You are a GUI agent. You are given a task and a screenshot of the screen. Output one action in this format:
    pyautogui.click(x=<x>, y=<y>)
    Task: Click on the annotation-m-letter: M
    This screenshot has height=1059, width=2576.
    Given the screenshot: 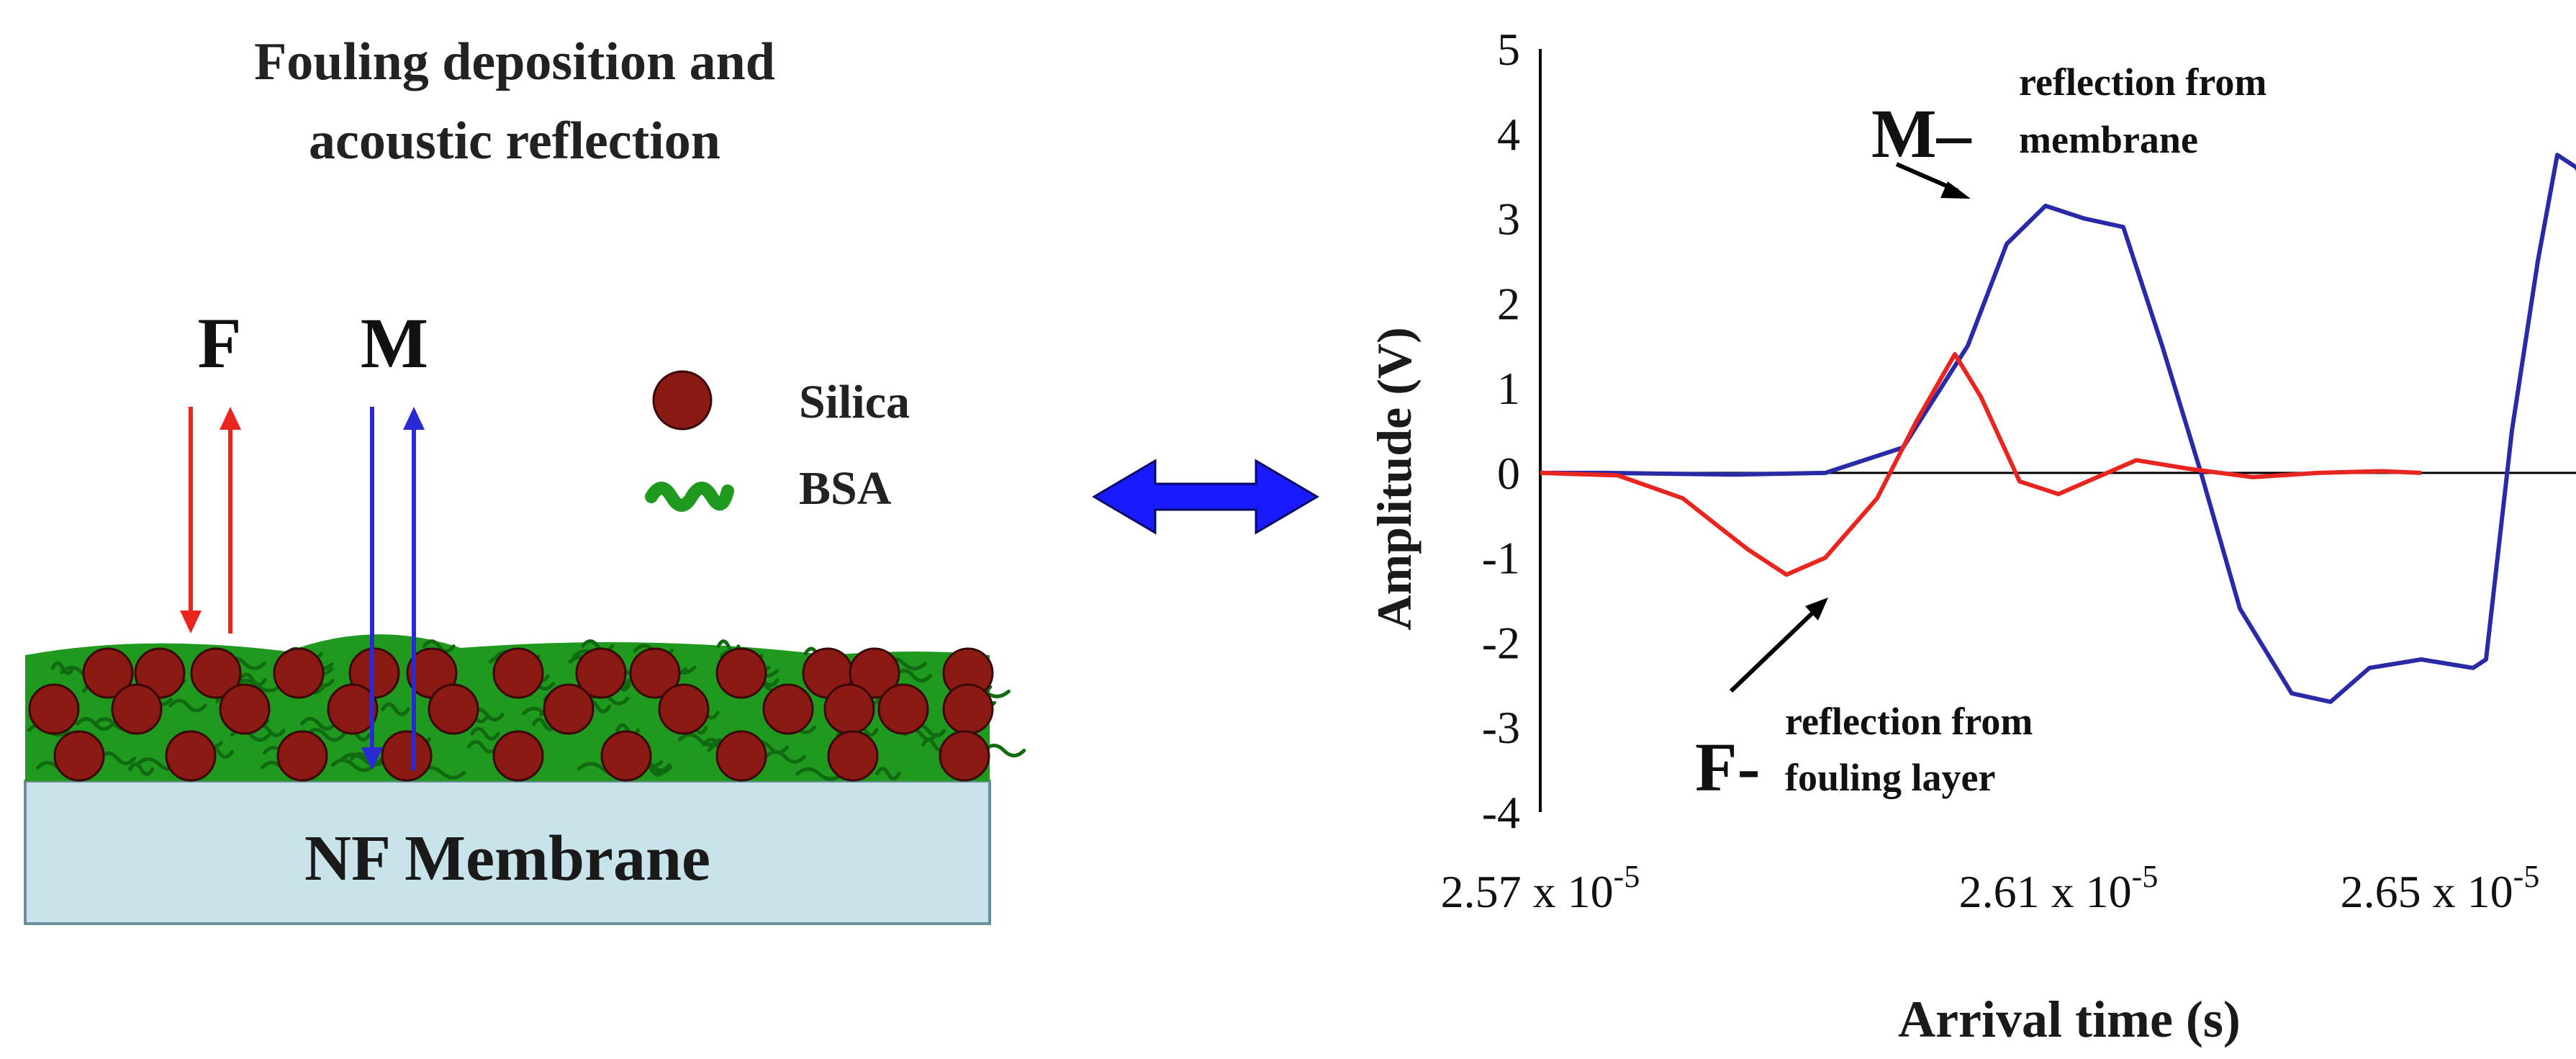 What is the action you would take?
    pyautogui.click(x=1904, y=133)
    